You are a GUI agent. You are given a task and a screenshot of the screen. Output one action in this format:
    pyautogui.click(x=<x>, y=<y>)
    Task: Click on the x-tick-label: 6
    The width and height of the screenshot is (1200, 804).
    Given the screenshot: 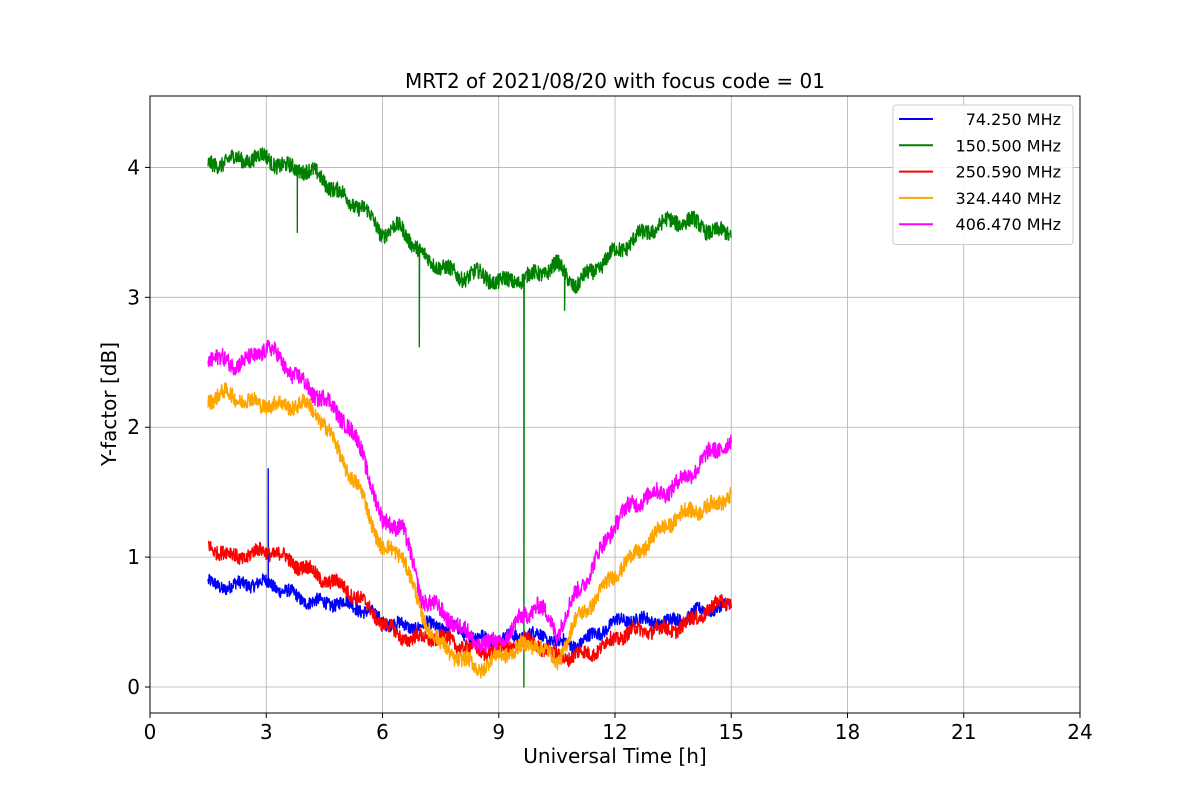 What is the action you would take?
    pyautogui.click(x=382, y=732)
    